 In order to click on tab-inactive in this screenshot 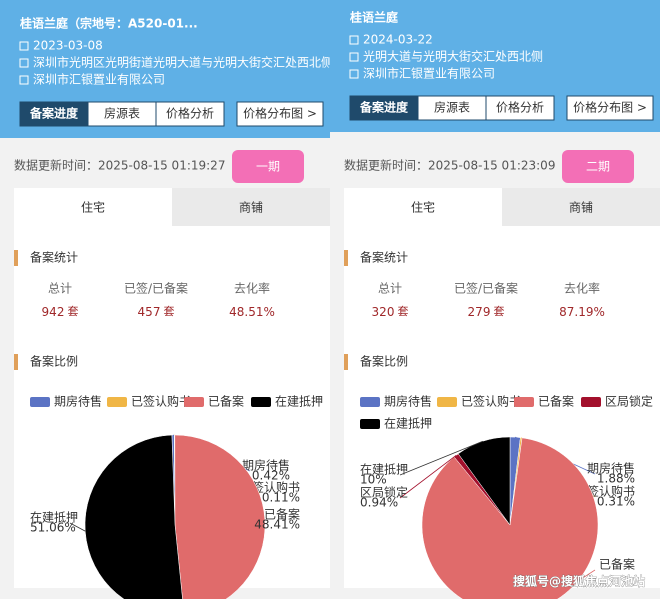, I will do `click(251, 207)`.